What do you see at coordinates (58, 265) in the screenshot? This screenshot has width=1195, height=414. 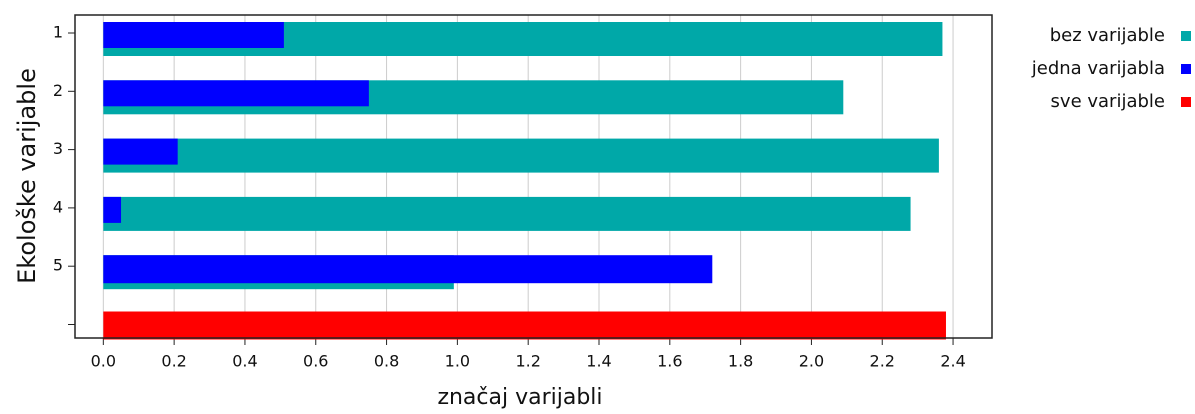 I see `y-tick-label: 5` at bounding box center [58, 265].